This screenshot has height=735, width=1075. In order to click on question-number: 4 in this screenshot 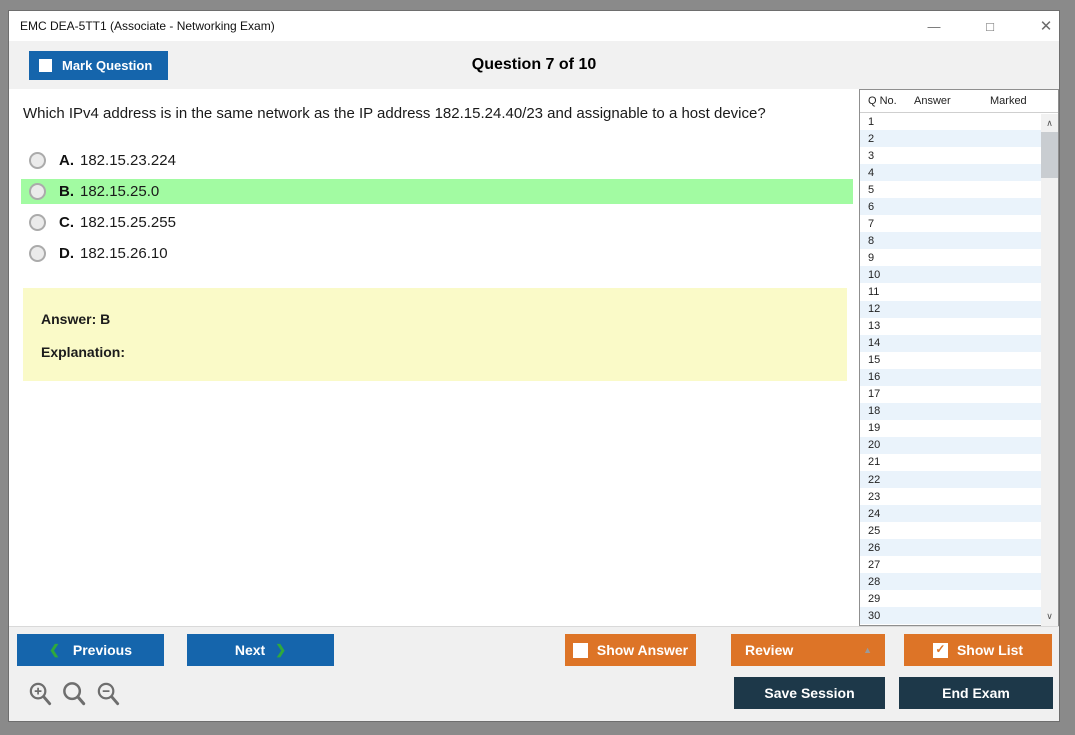, I will do `click(871, 172)`.